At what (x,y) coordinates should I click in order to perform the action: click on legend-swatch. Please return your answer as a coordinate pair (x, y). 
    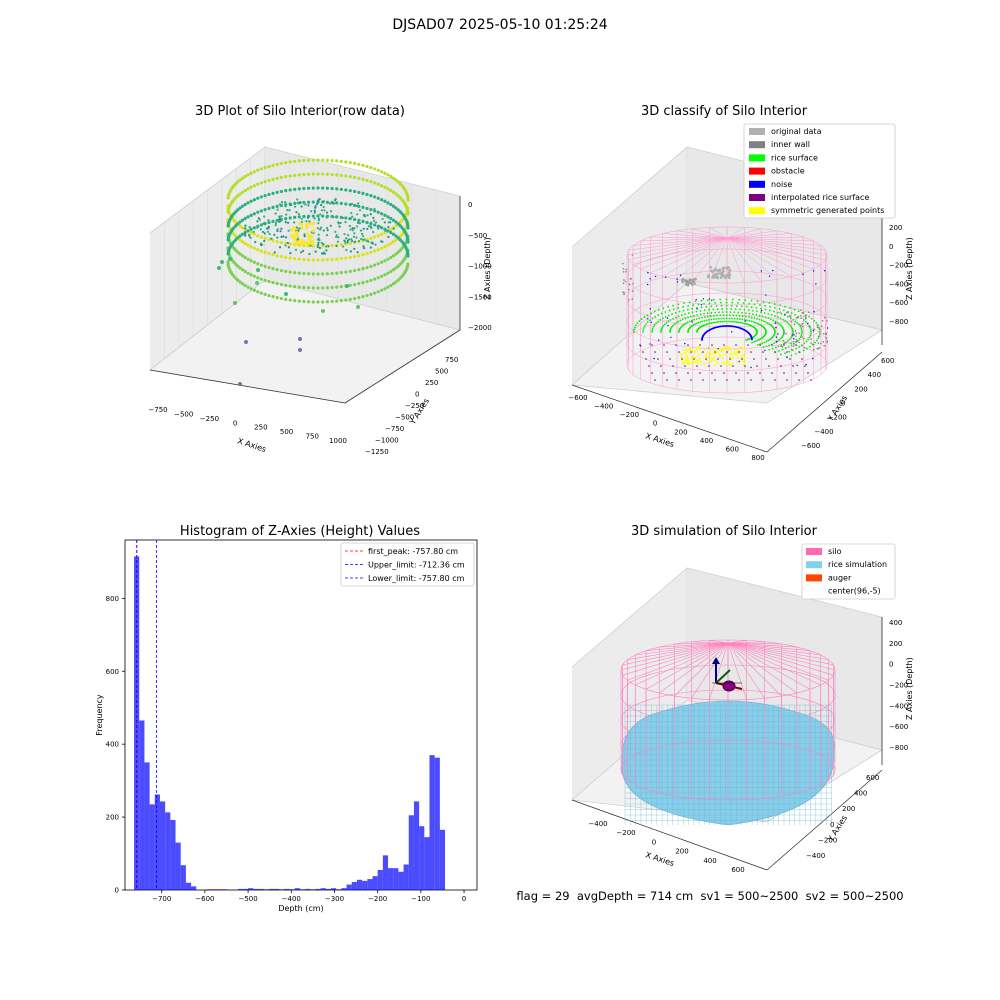
    Looking at the image, I should click on (757, 211).